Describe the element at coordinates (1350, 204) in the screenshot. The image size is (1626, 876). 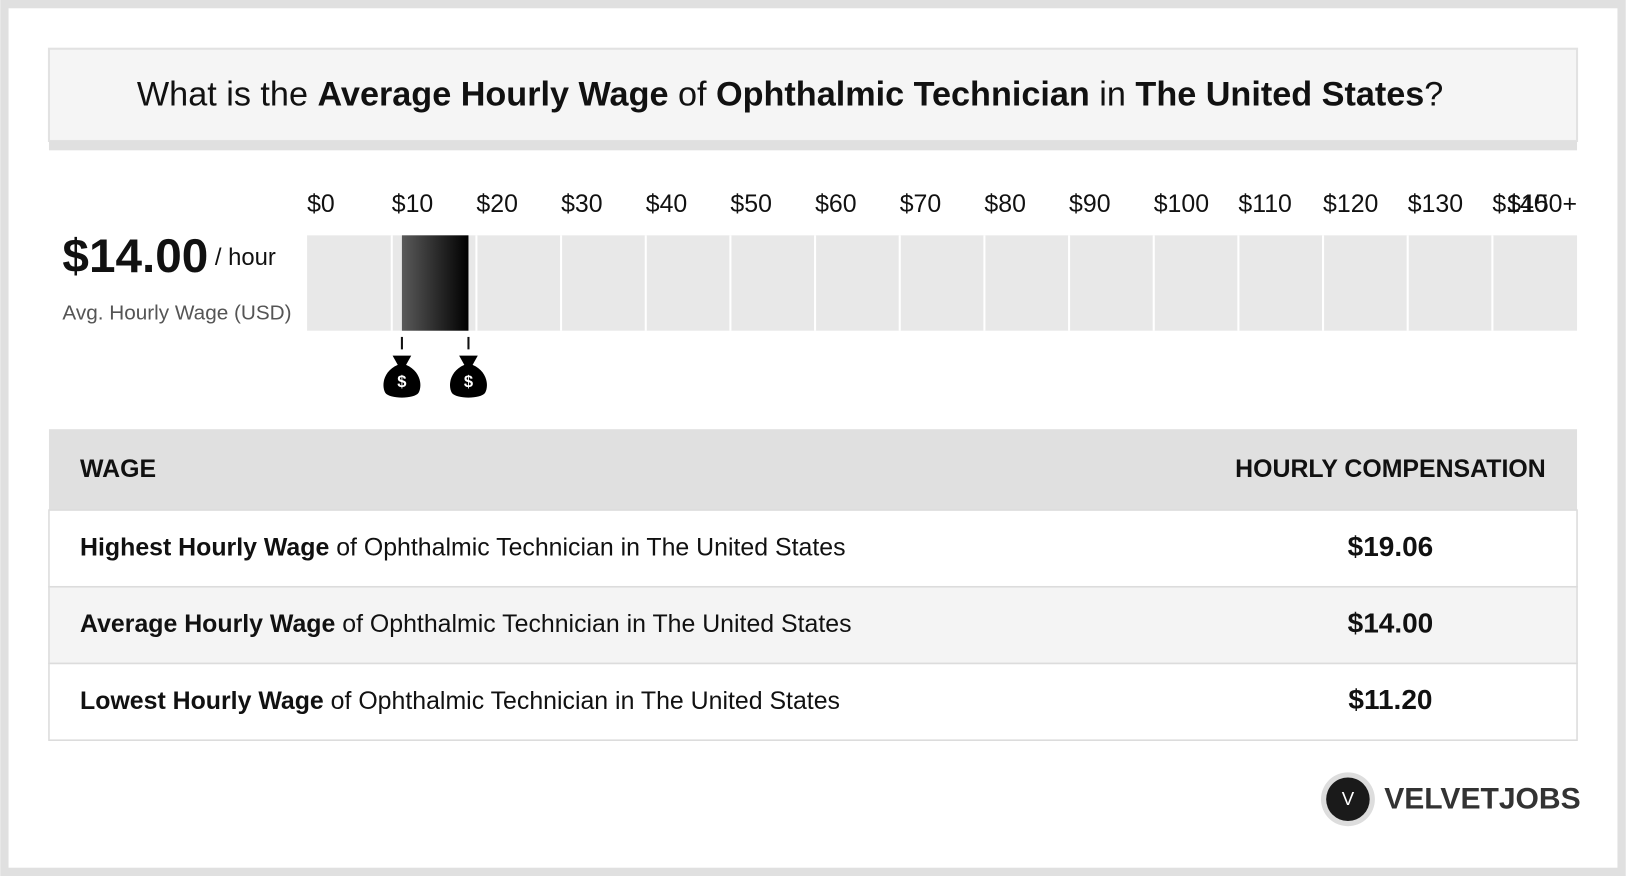
I see `tick-label: $120` at that location.